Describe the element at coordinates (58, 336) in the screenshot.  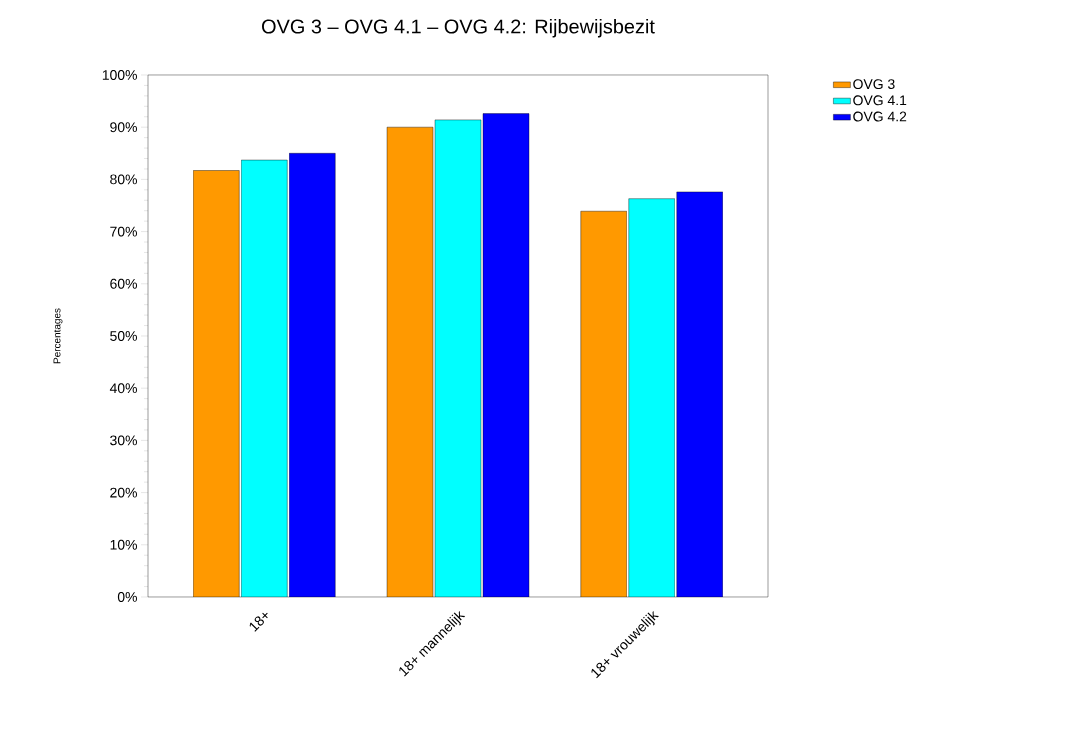
I see `y-axis-title: Percentages` at that location.